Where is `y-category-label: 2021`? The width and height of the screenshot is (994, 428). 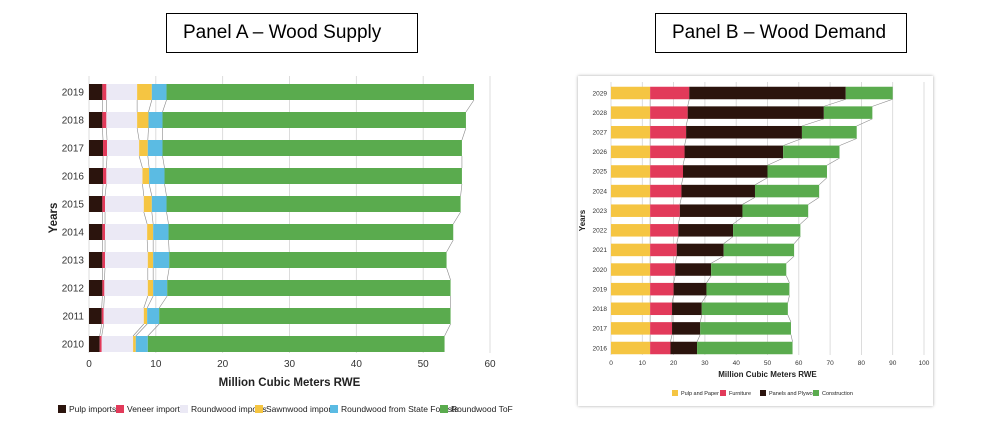
y-category-label: 2021 is located at coordinates (600, 250).